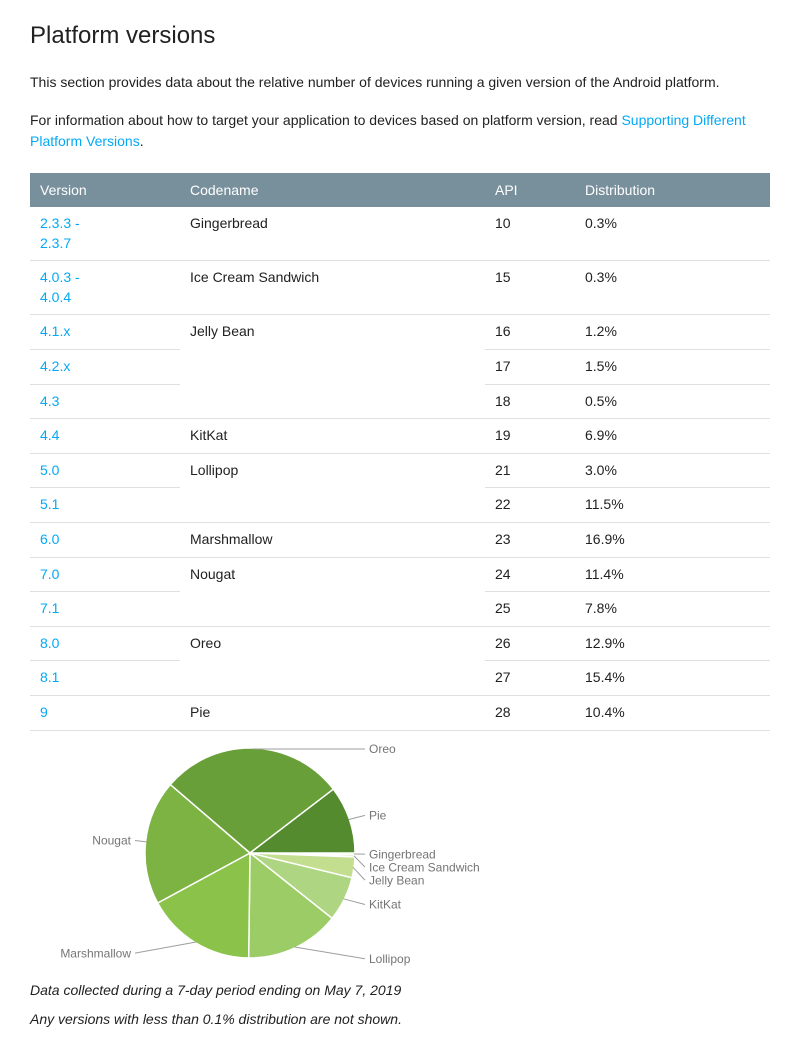 The image size is (800, 1059). I want to click on version-link: 4.2.x, so click(55, 366).